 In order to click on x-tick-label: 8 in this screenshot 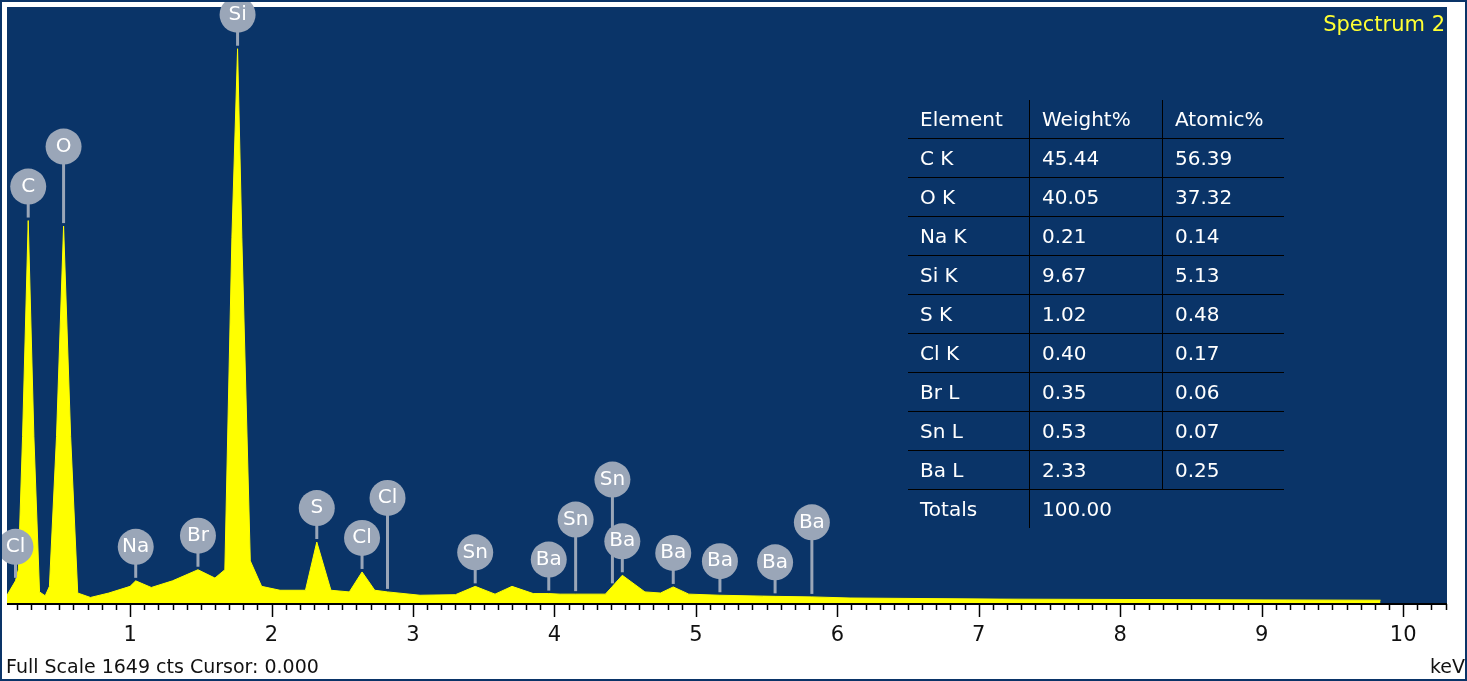, I will do `click(1120, 634)`.